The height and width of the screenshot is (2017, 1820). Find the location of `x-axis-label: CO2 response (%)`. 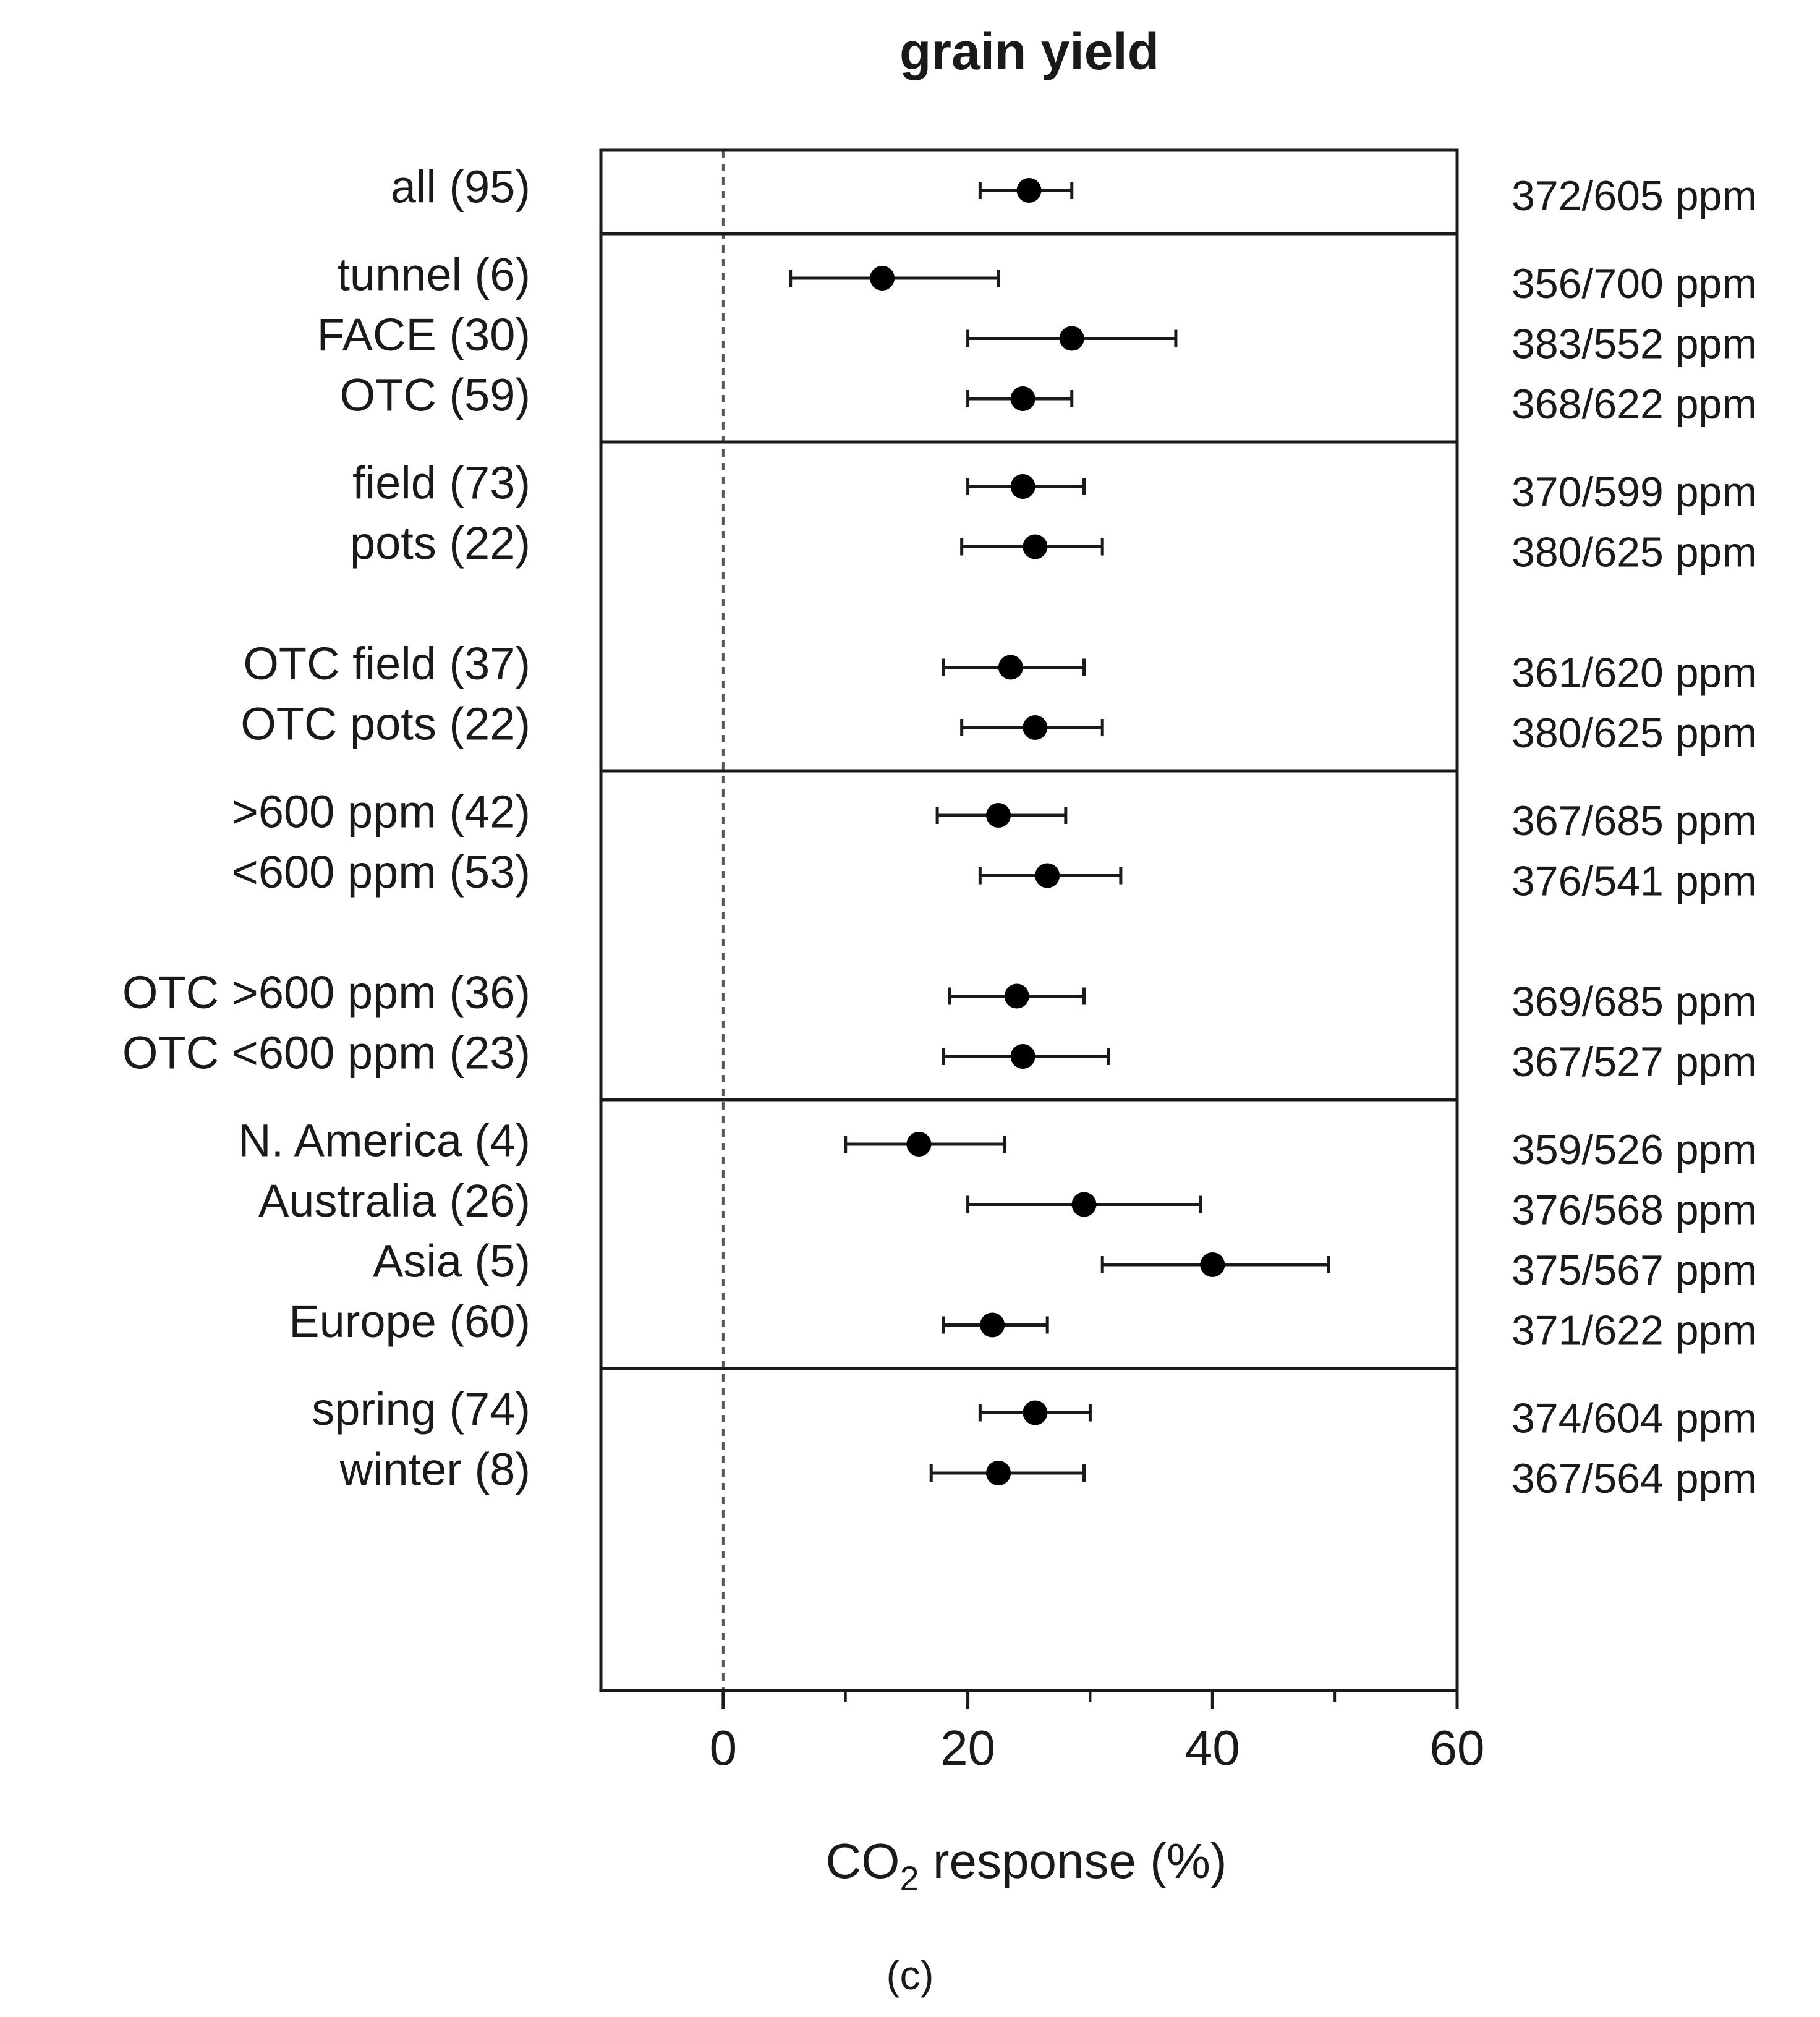

x-axis-label: CO2 response (%) is located at coordinates (1026, 1865).